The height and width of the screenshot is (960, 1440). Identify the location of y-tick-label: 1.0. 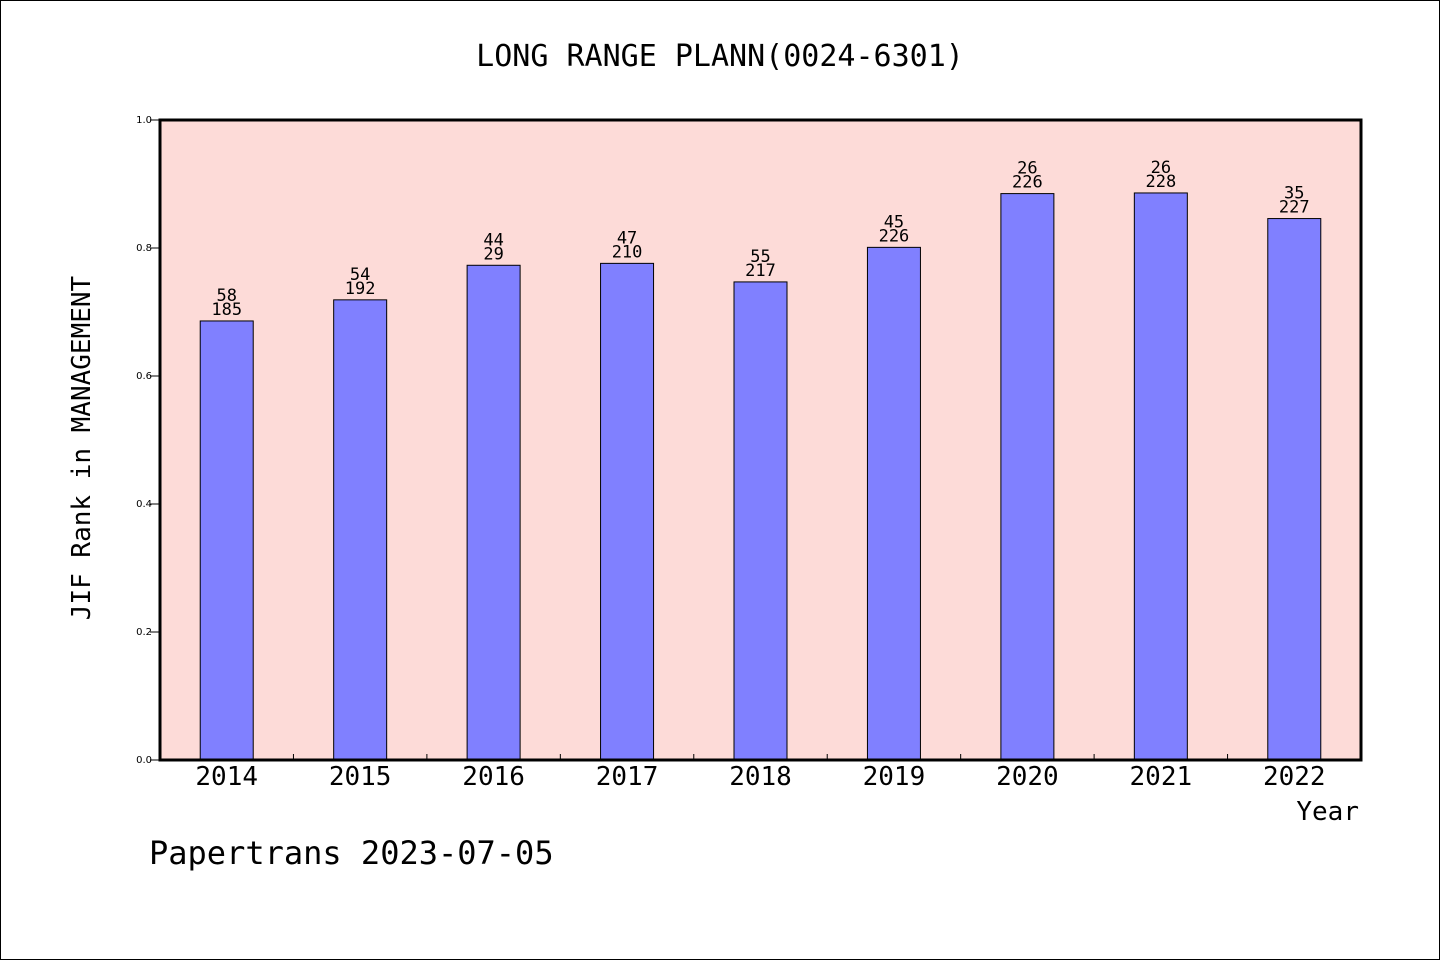
(144, 120).